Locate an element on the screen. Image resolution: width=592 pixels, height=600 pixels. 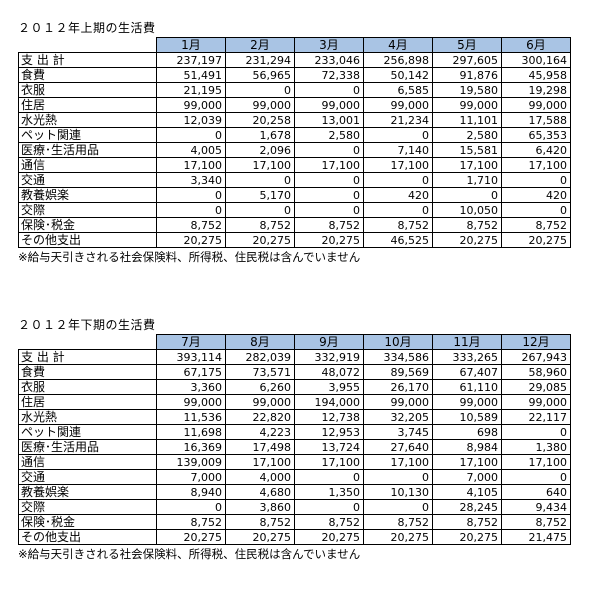
value-cell: 29,085 is located at coordinates (536, 387).